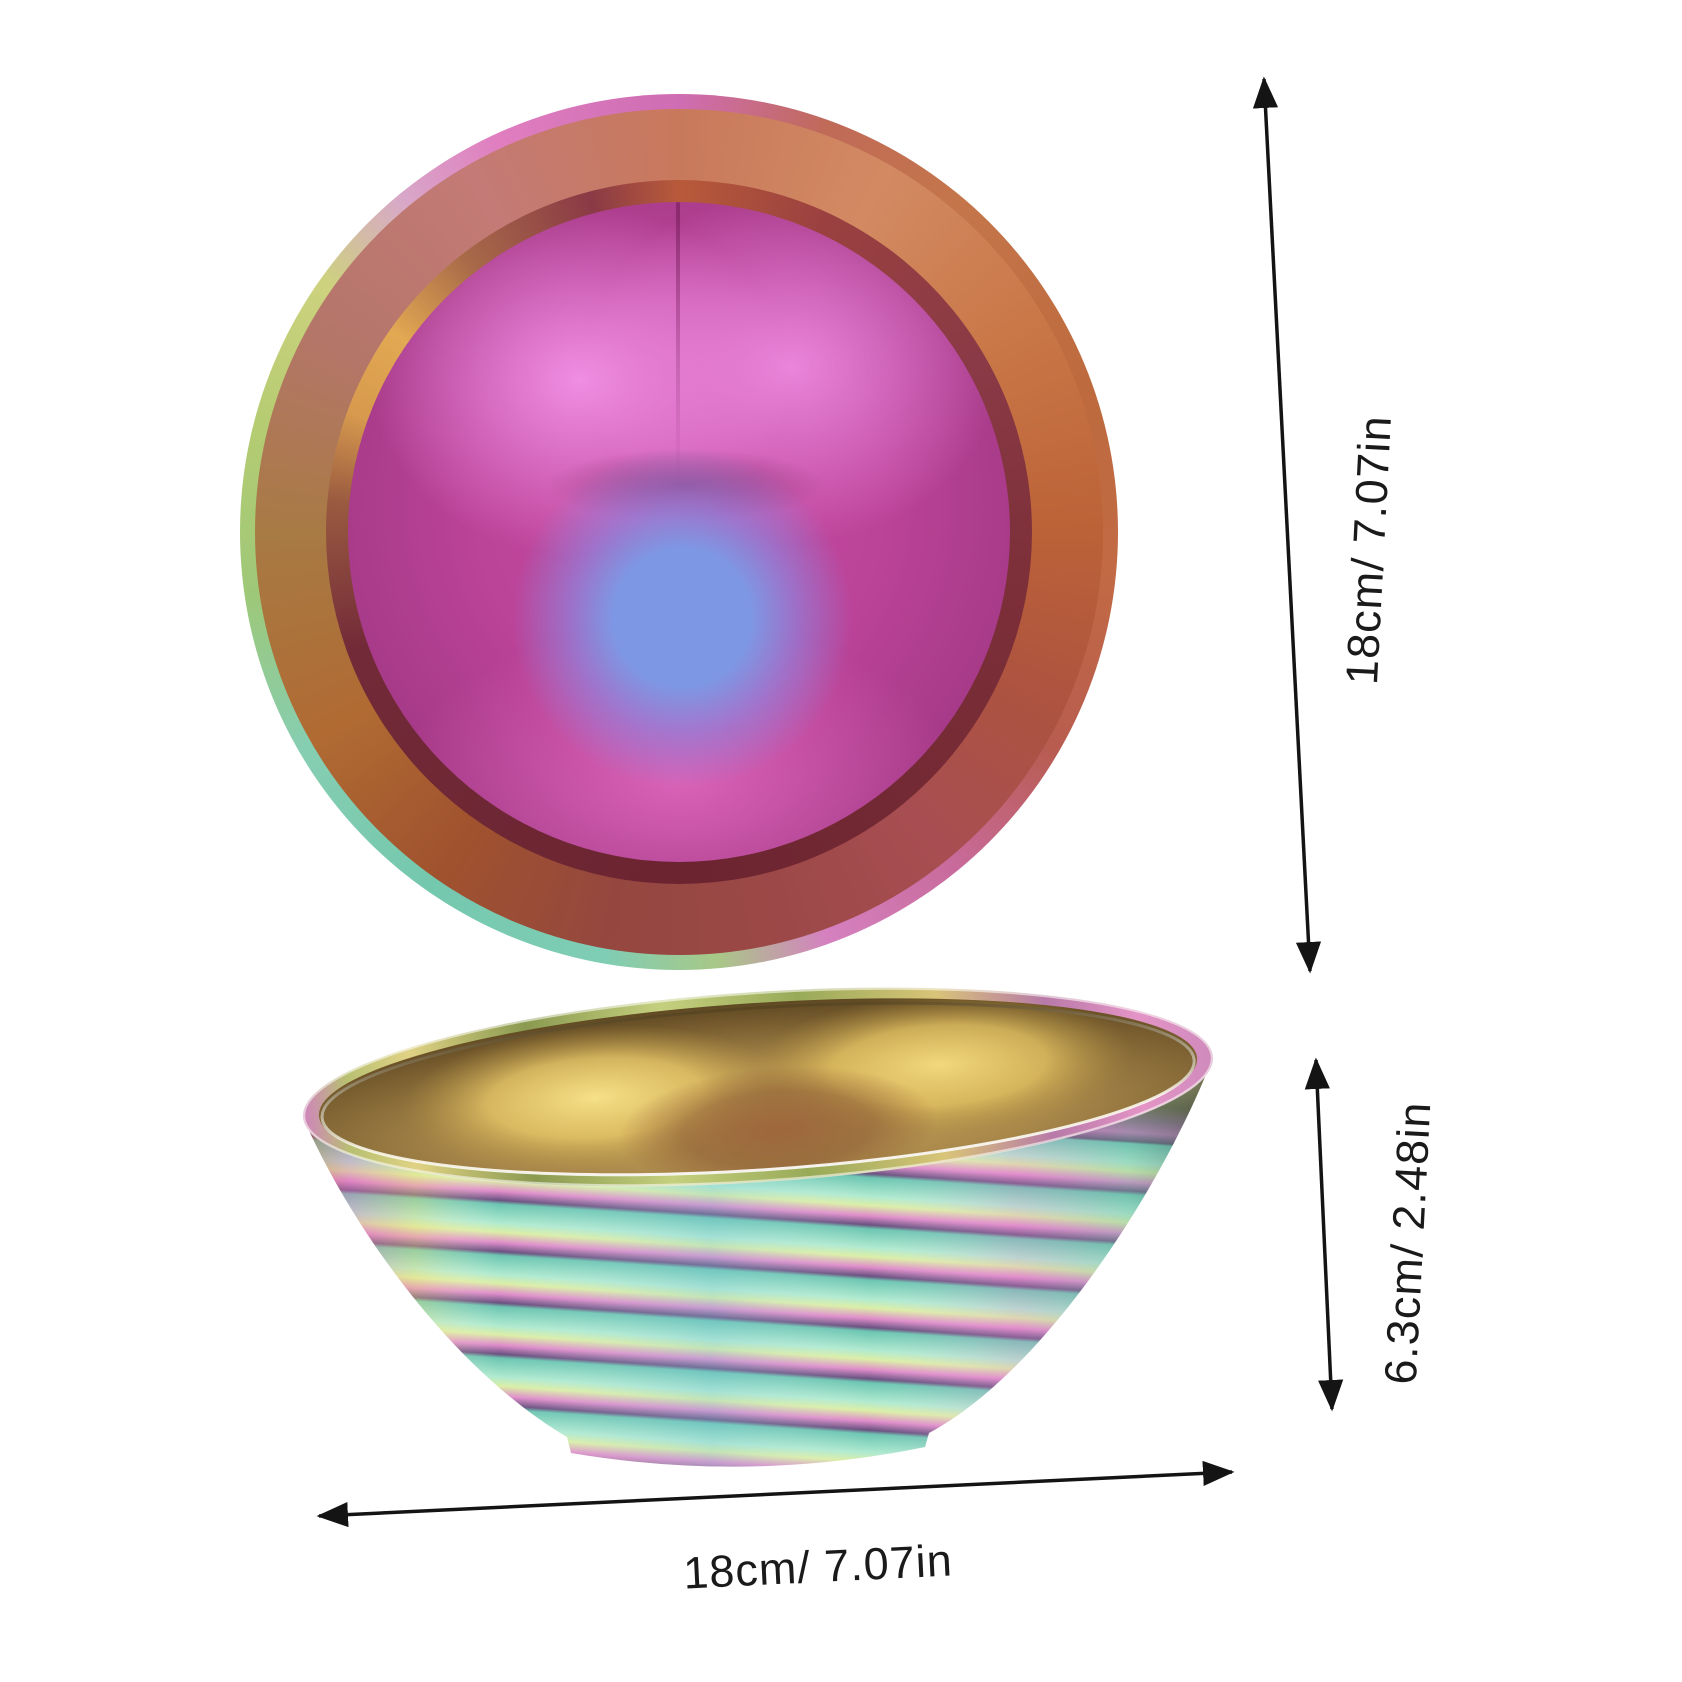  I want to click on diameter-dimension-arrow, so click(775, 1494).